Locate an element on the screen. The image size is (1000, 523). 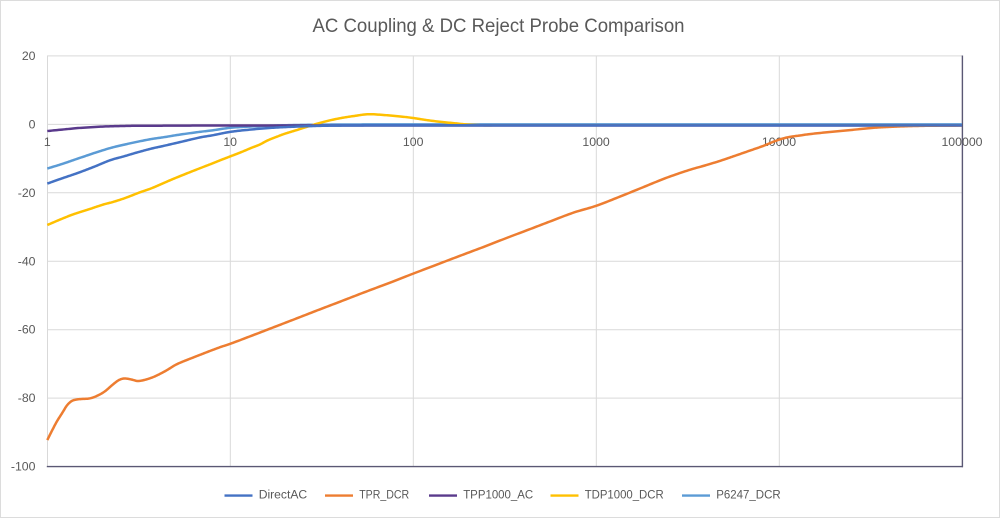
svg-text: -80 is located at coordinates (27, 398).